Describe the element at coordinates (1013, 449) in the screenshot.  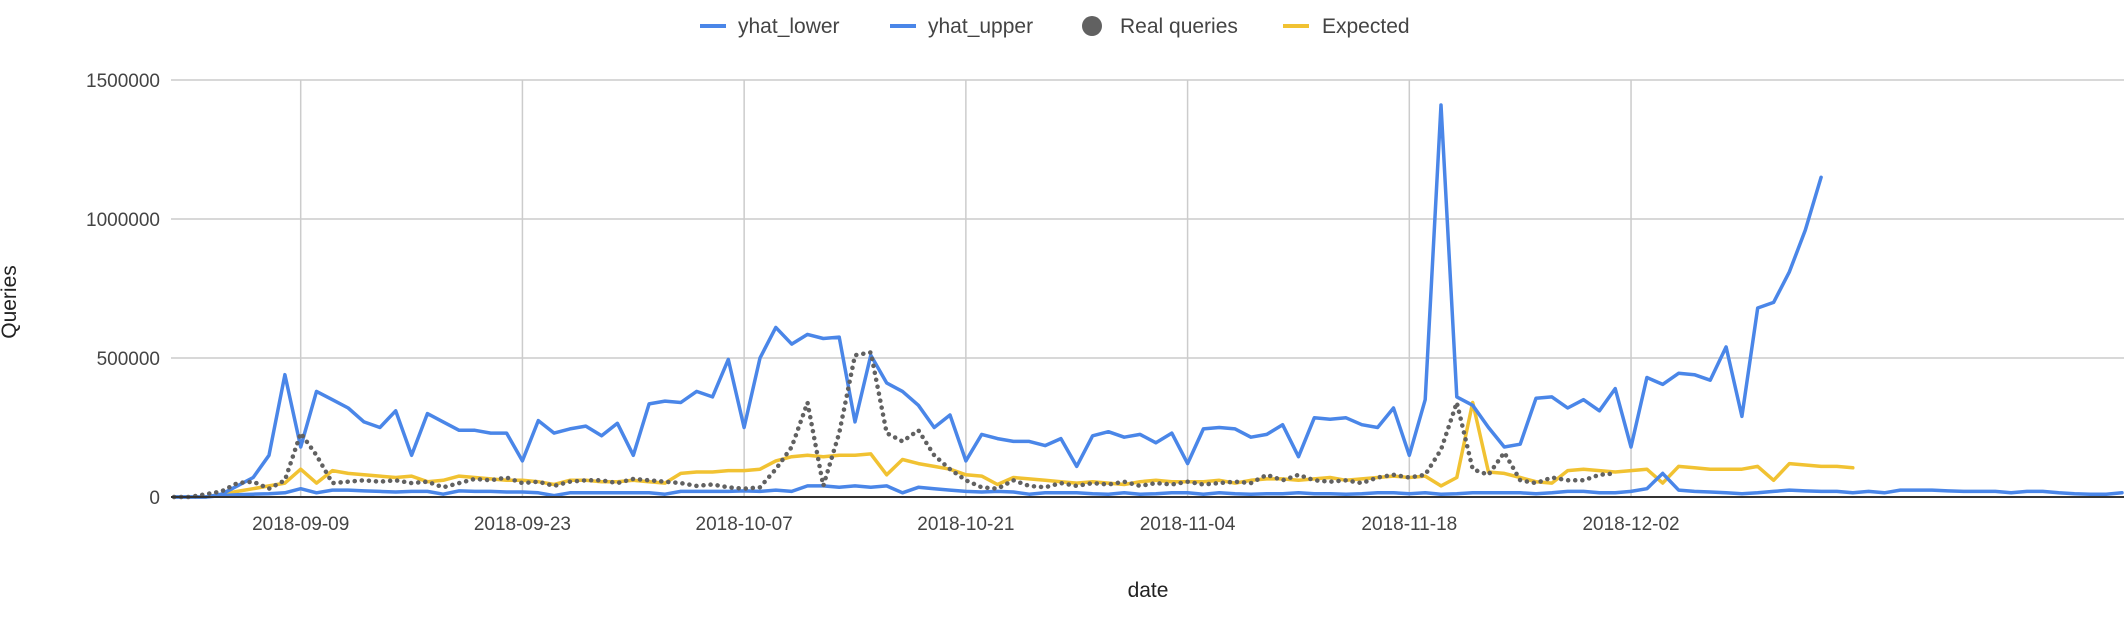
I see `series-line-expected` at that location.